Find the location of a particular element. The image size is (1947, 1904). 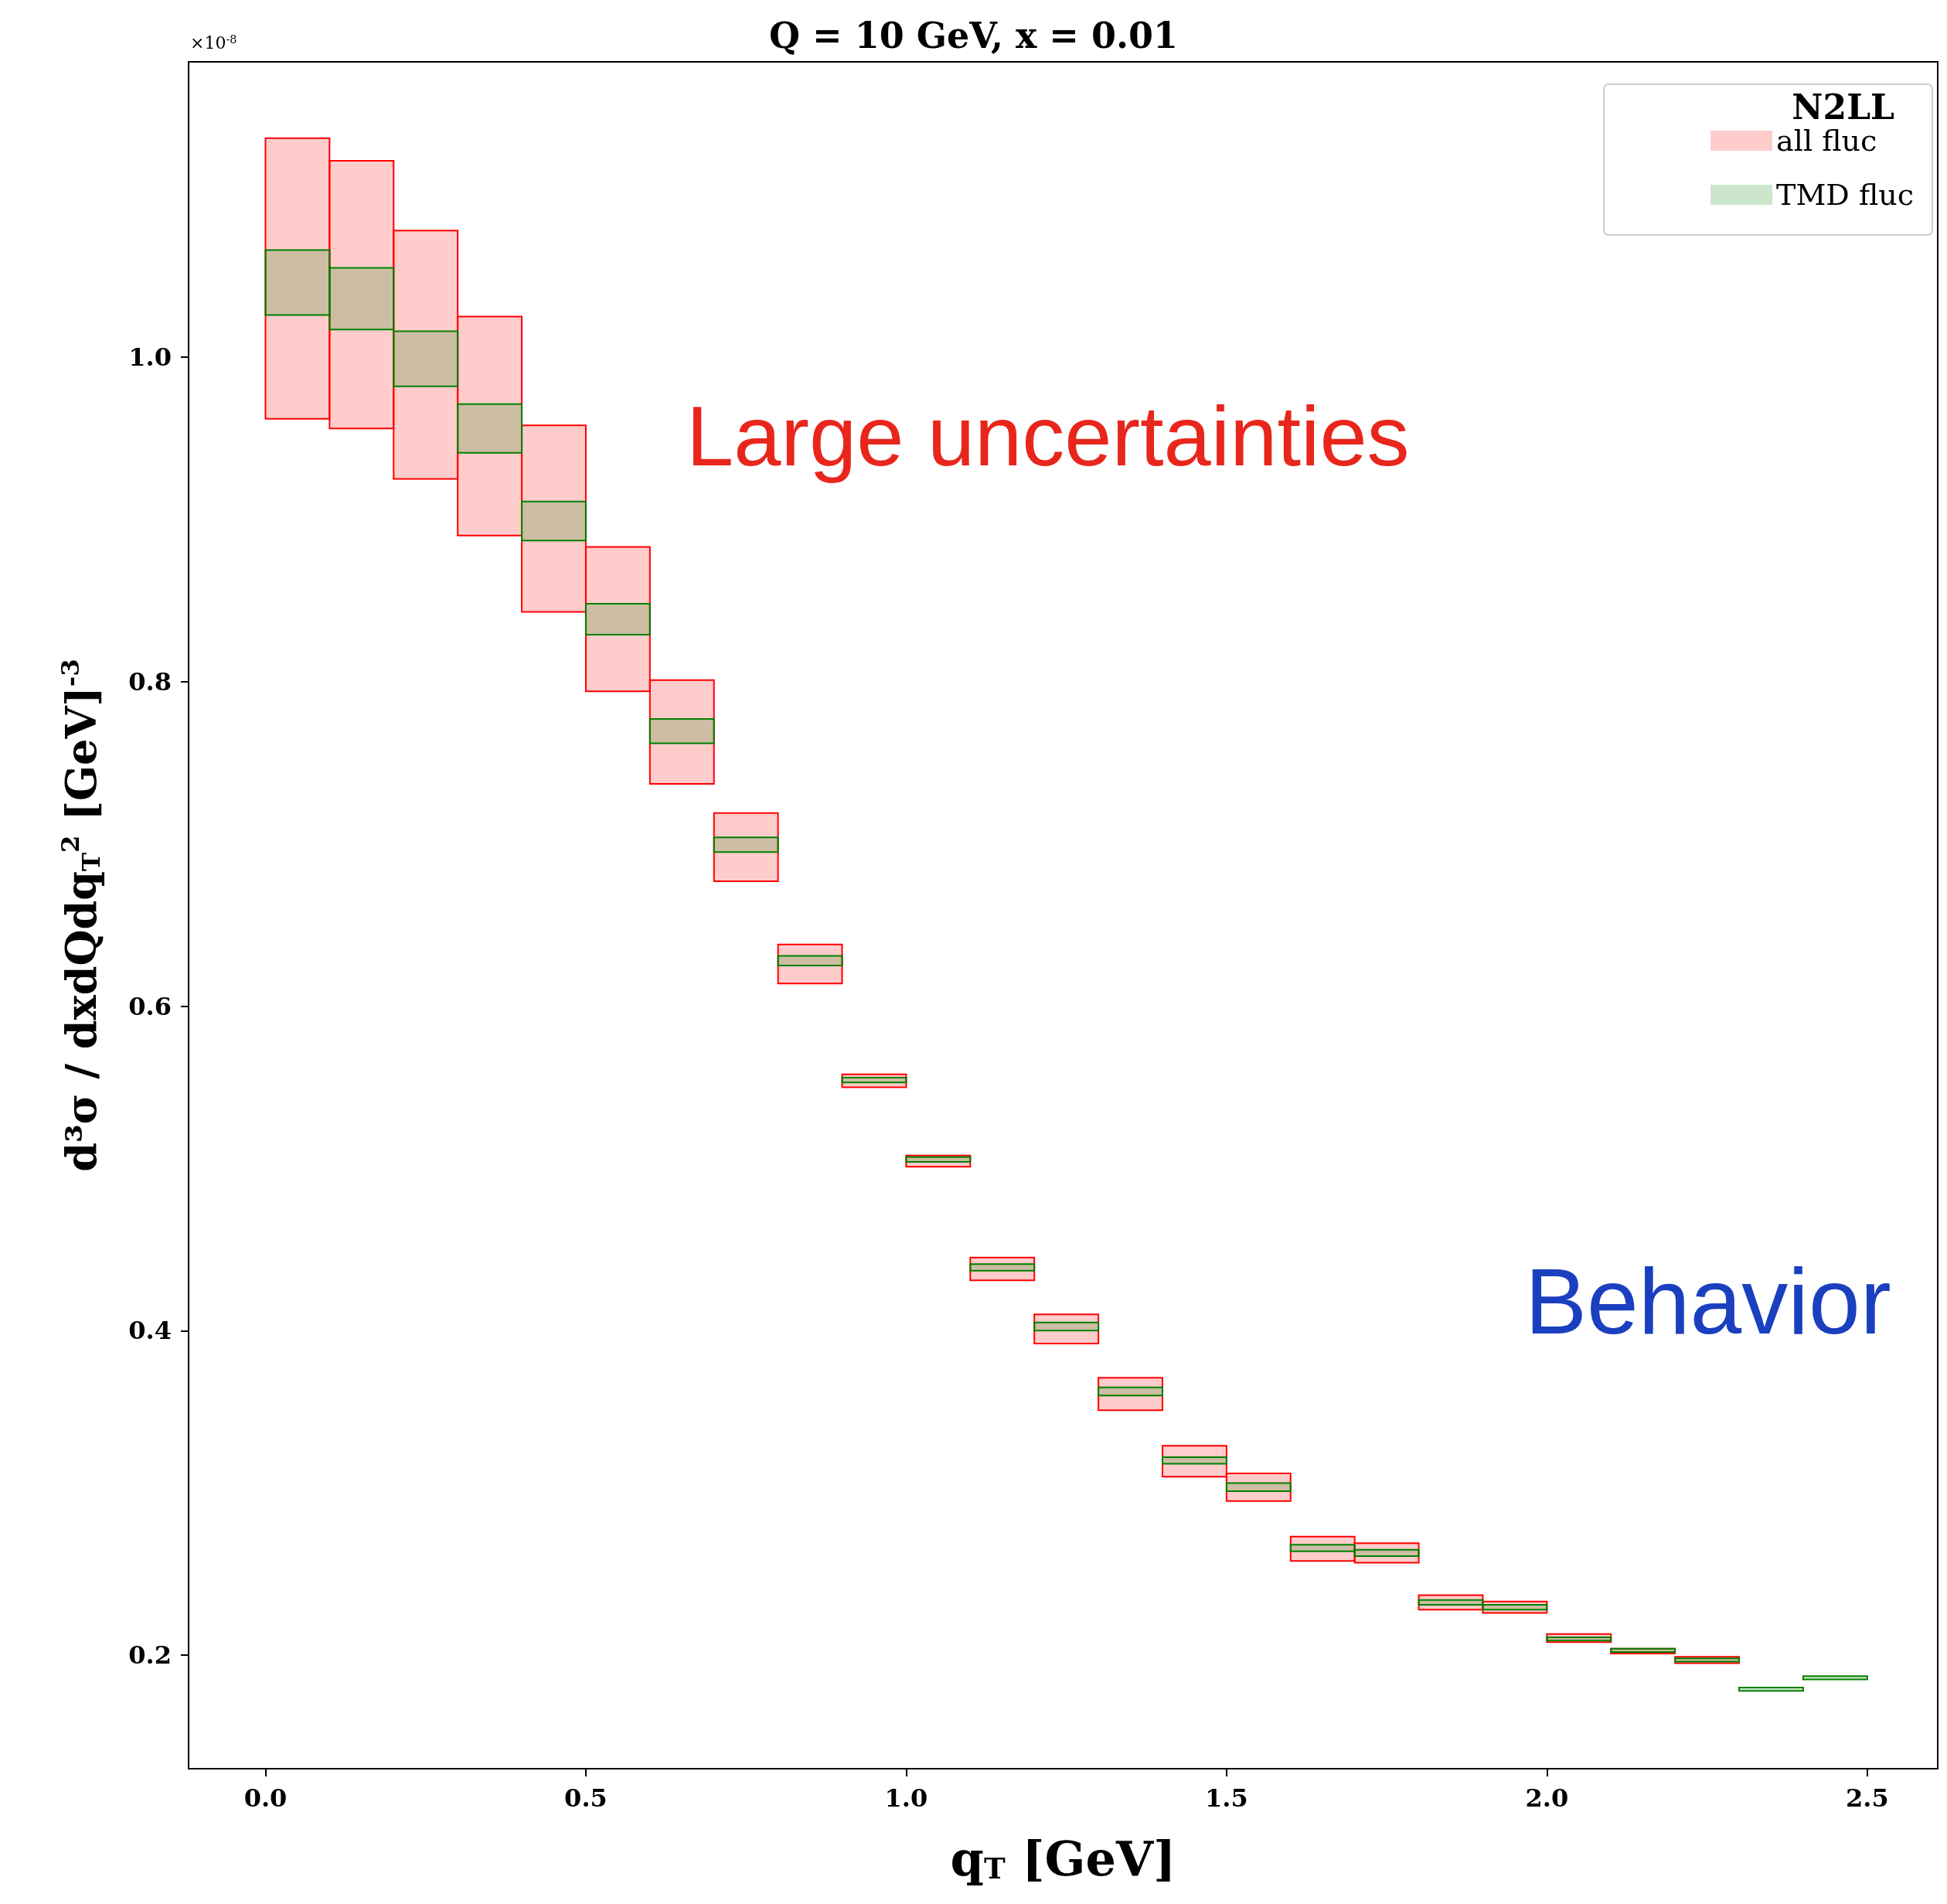

x-tick-label: 0.0 is located at coordinates (265, 1798).